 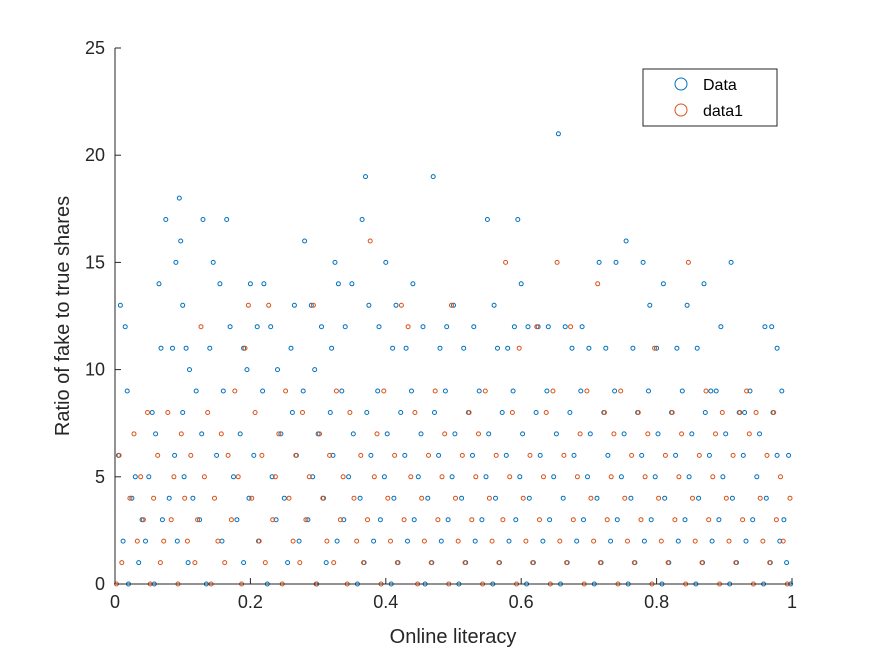 What do you see at coordinates (792, 602) in the screenshot?
I see `x-tick-label: 1` at bounding box center [792, 602].